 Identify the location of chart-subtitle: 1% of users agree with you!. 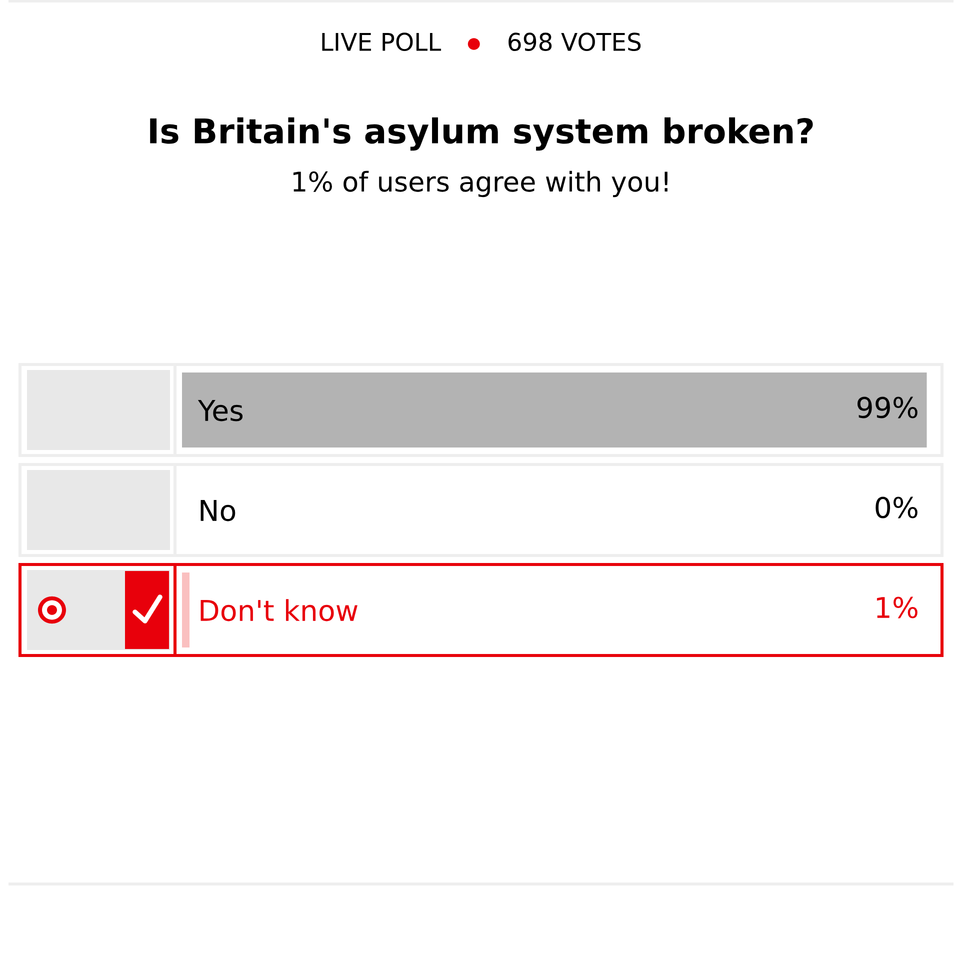
(480, 184).